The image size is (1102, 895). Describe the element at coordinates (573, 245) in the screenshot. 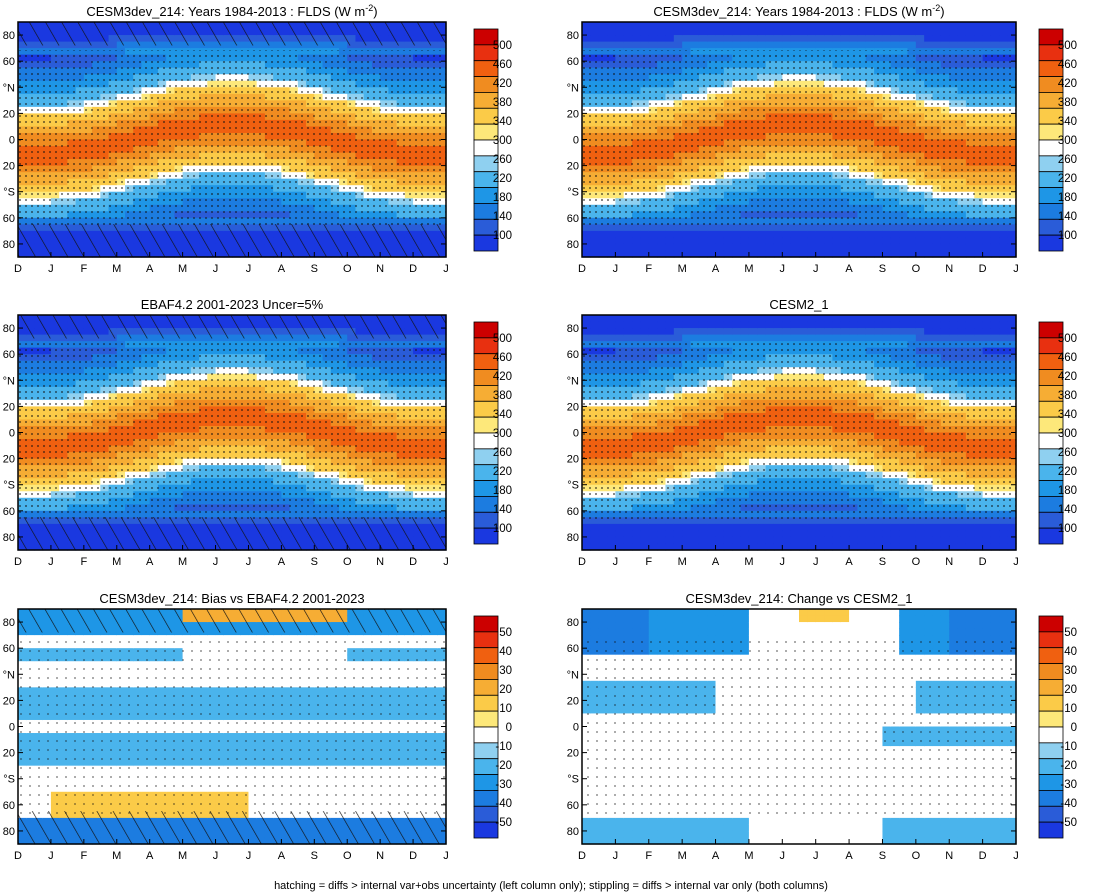

I see `y-tick-label: 80` at that location.